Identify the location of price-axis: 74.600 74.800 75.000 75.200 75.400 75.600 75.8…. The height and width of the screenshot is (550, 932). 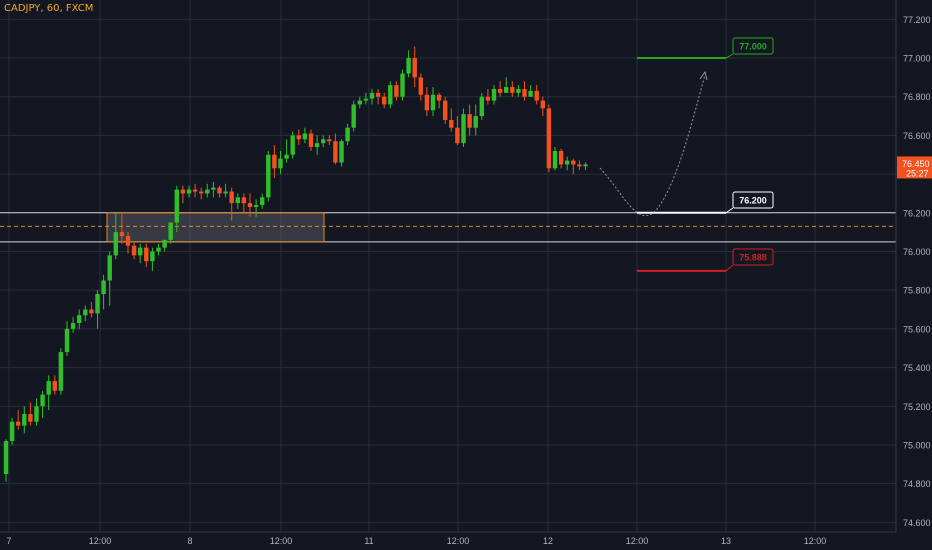
(913, 266).